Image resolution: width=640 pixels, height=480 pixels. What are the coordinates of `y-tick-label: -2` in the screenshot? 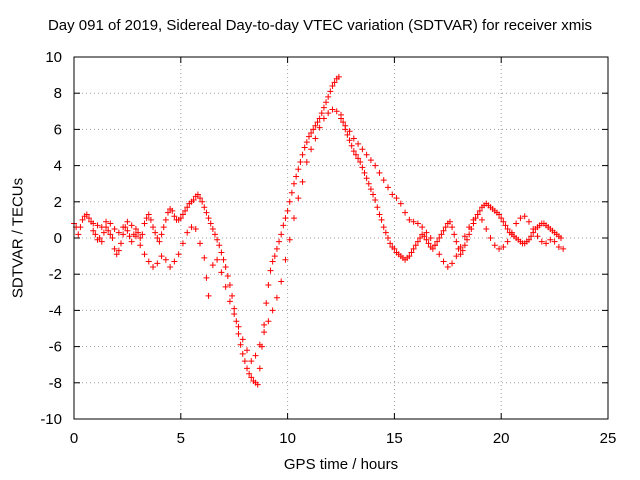 It's located at (55, 274).